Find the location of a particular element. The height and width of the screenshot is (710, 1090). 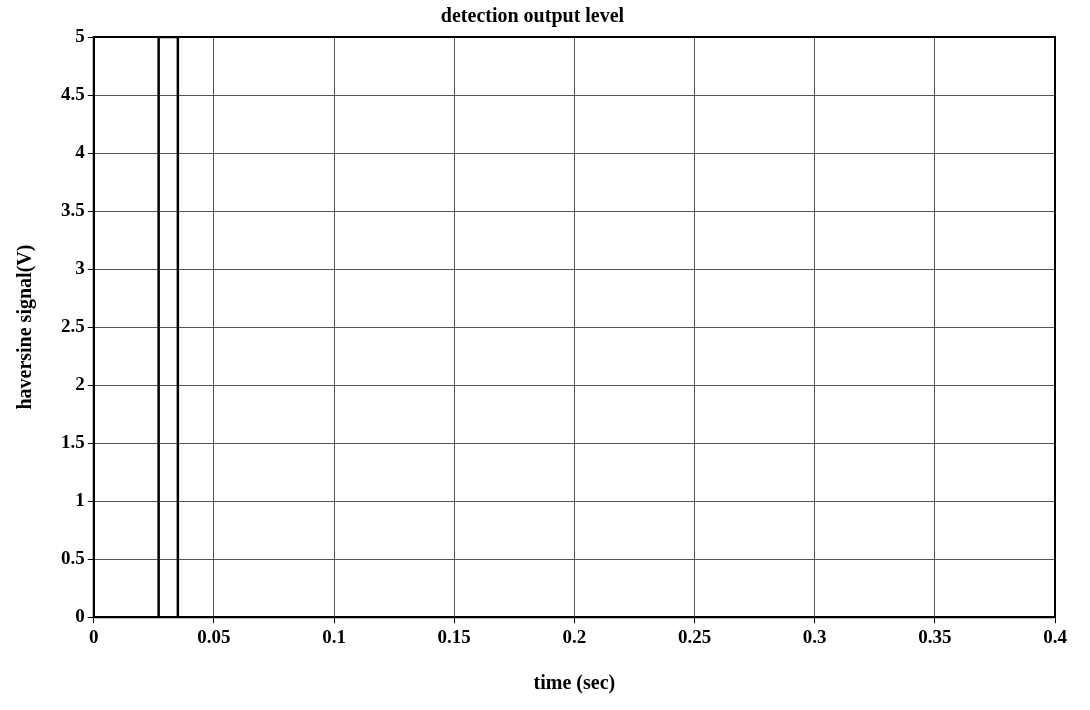

y-tick-label: 3.5 is located at coordinates (73, 209).